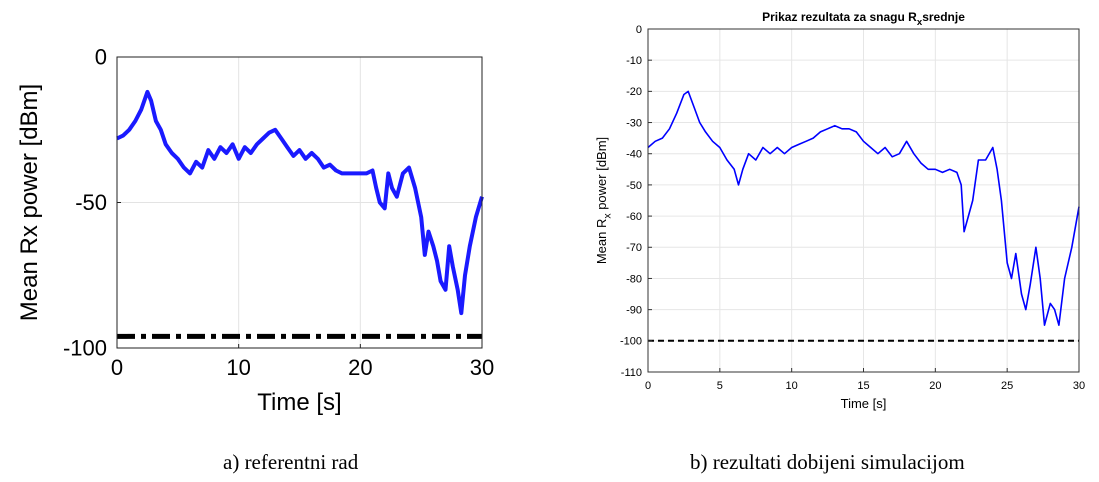 The width and height of the screenshot is (1099, 482). I want to click on y-tick-label: -10, so click(634, 61).